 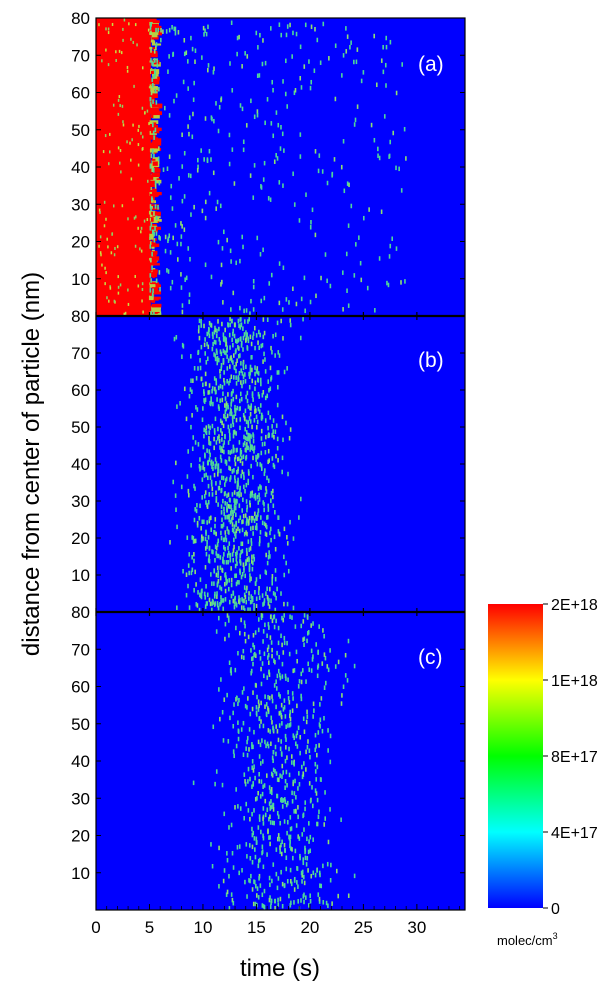 What do you see at coordinates (202, 927) in the screenshot?
I see `x-tick-label: 10` at bounding box center [202, 927].